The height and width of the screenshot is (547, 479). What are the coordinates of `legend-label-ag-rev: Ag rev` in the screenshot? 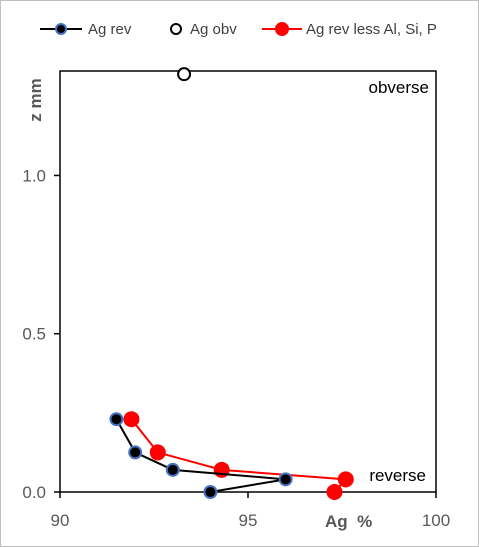 It's located at (110, 29).